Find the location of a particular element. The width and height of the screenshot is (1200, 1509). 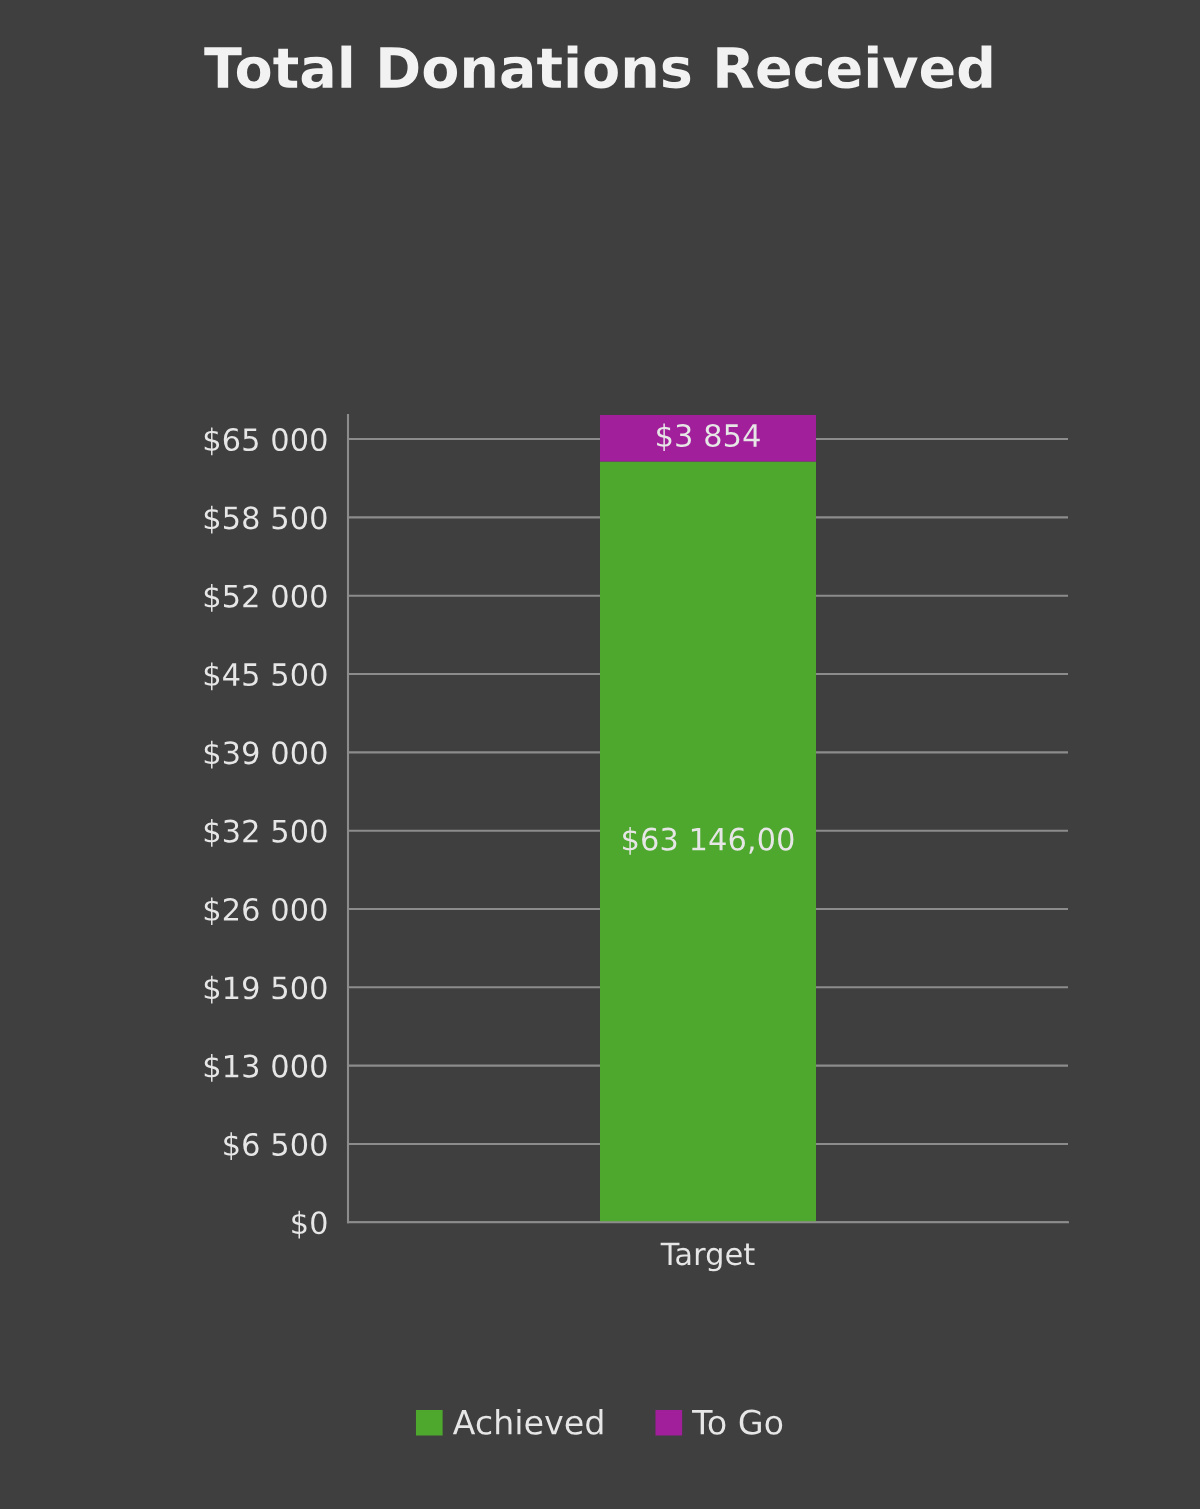

y-tick-label: $26 000 is located at coordinates (265, 911).